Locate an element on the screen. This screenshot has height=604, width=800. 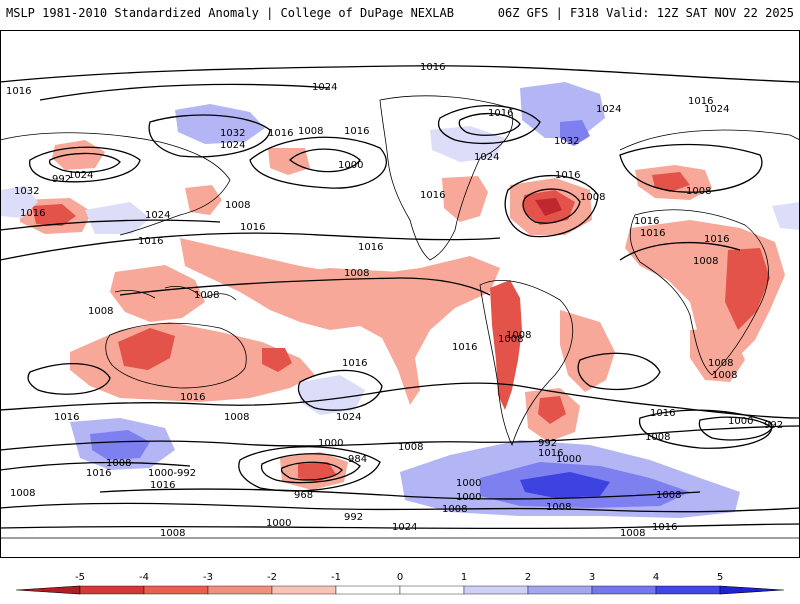
australia-coast is located at coordinates (176, 355).